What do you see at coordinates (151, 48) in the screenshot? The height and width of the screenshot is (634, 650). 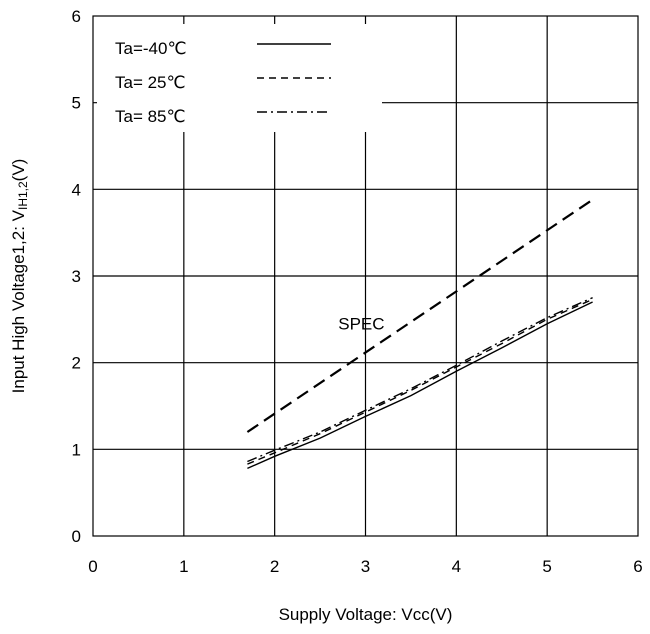 I see `legend-label: Ta=-40℃` at bounding box center [151, 48].